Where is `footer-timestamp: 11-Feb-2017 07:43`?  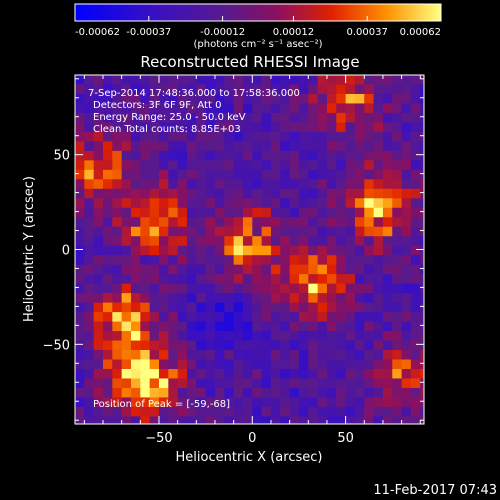
footer-timestamp: 11-Feb-2017 07:43 is located at coordinates (435, 490).